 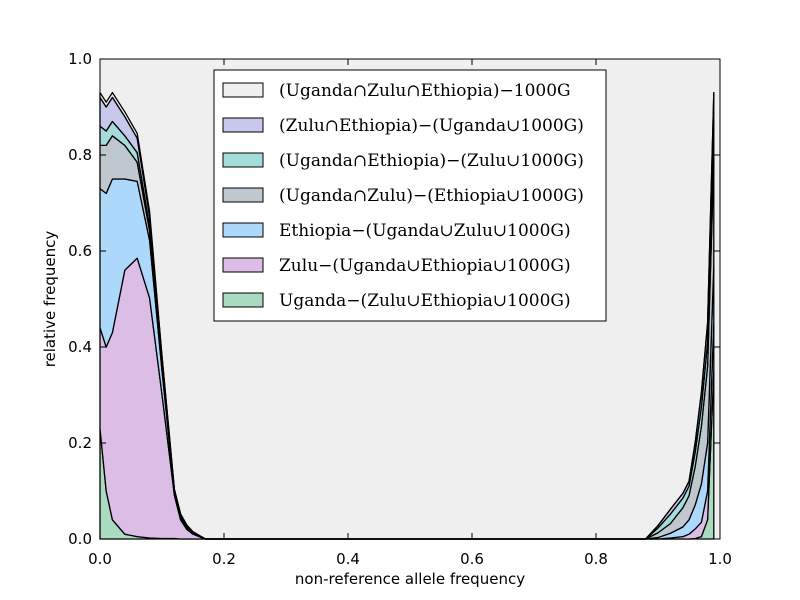 I want to click on y-tick-label: 0.4, so click(x=80, y=347).